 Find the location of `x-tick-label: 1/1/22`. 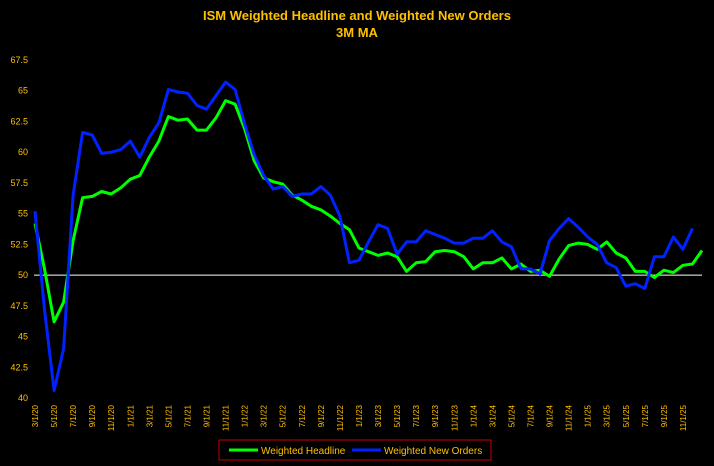

x-tick-label: 1/1/22 is located at coordinates (245, 415).